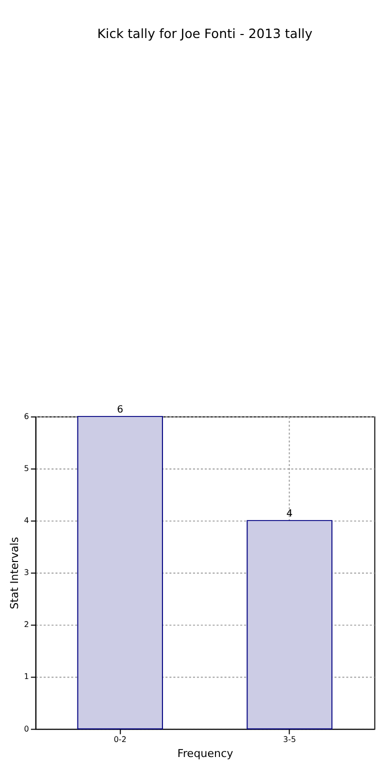 This screenshot has width=390, height=780. What do you see at coordinates (26, 416) in the screenshot?
I see `y-tick-label: 6` at bounding box center [26, 416].